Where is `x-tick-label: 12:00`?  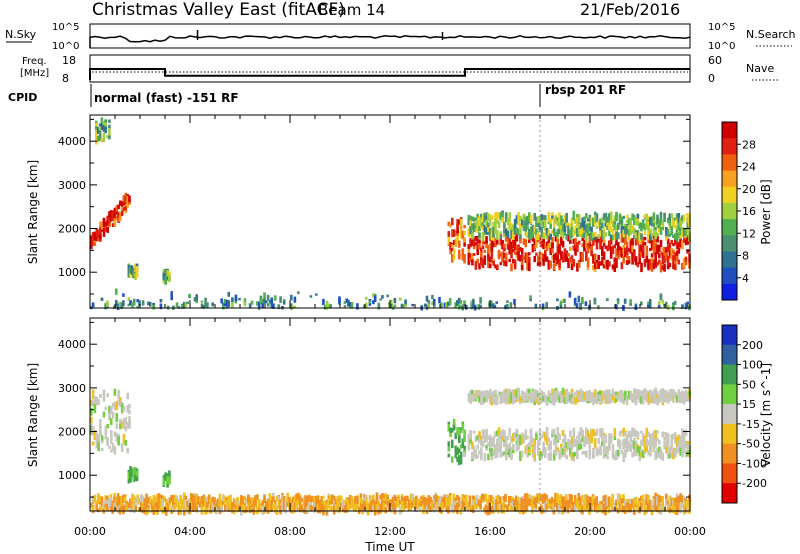 x-tick-label: 12:00 is located at coordinates (390, 531).